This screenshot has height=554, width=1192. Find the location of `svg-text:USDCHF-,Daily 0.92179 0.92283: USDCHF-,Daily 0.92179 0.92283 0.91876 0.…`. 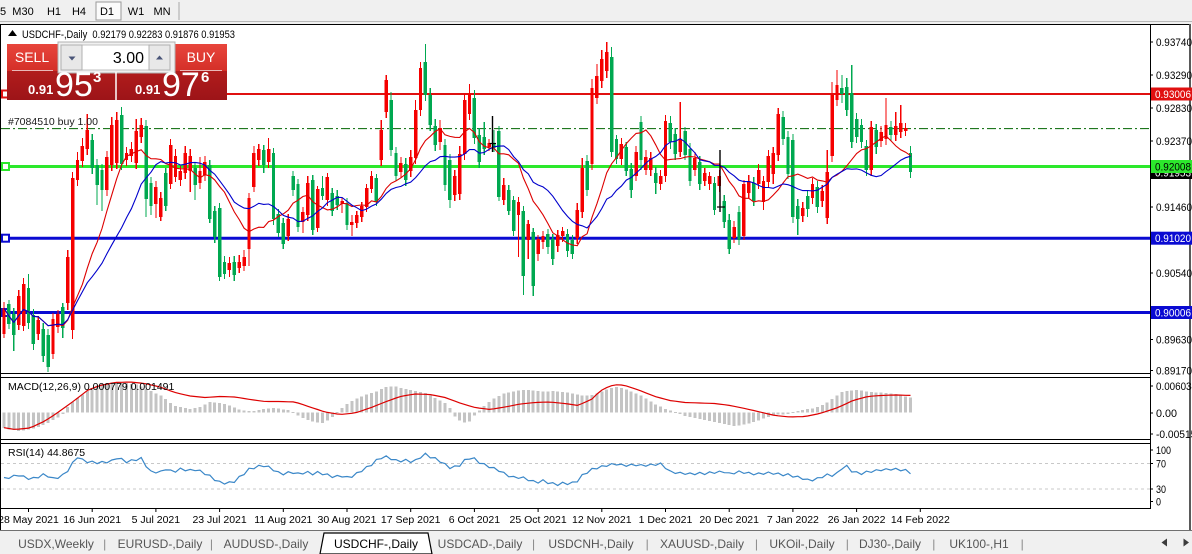

svg-text:USDCHF-,Daily 0.92179 0.92283: USDCHF-,Daily 0.92179 0.92283 0.91876 0.… is located at coordinates (128, 35).